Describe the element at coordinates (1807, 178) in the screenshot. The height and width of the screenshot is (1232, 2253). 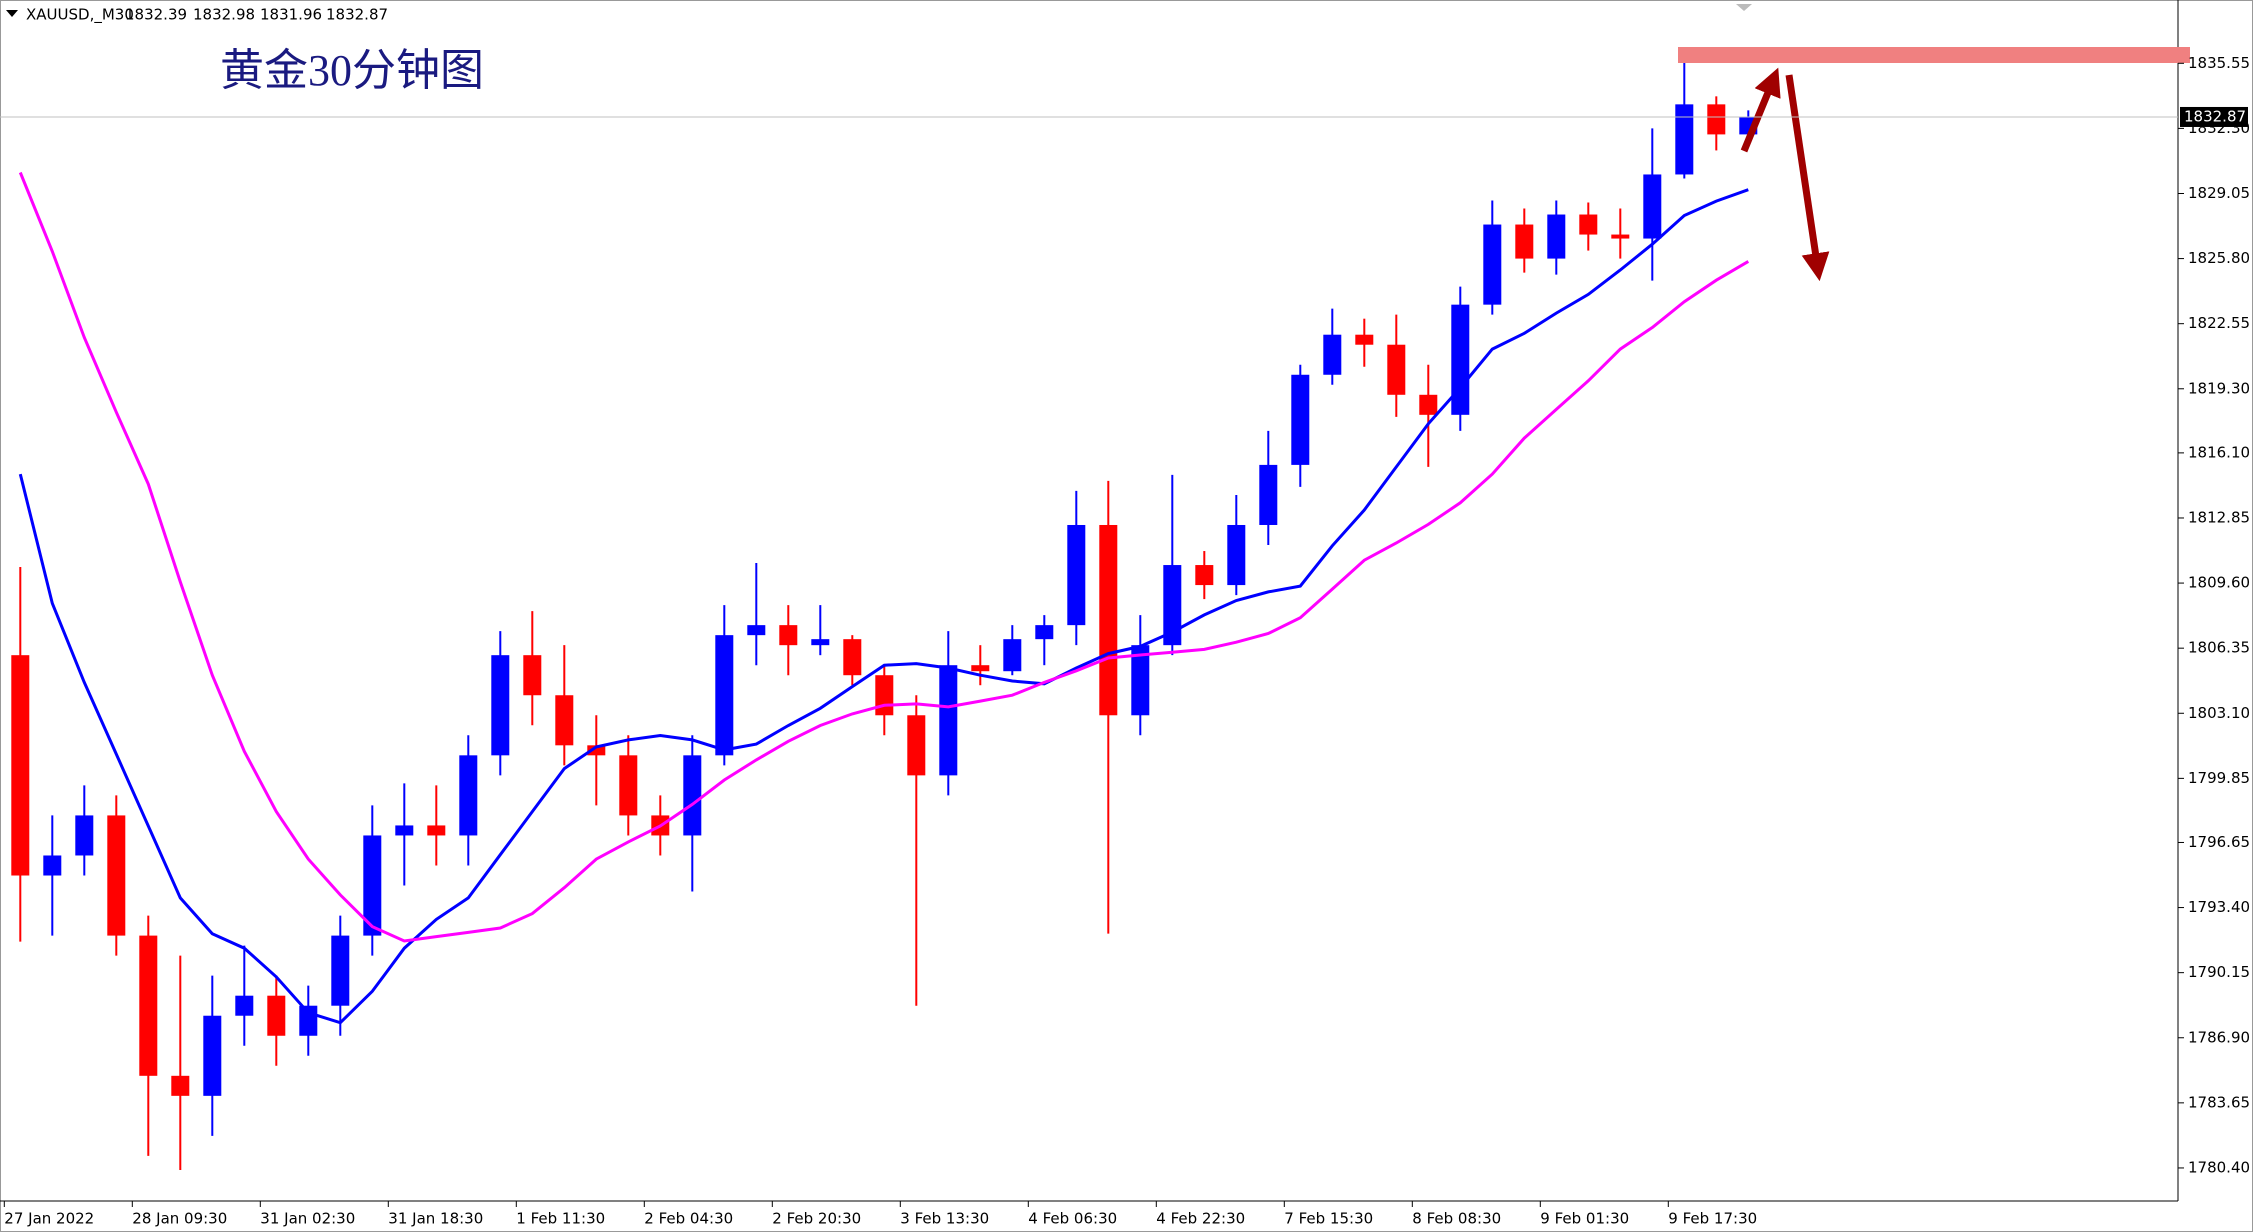
I see `down-arrow` at that location.